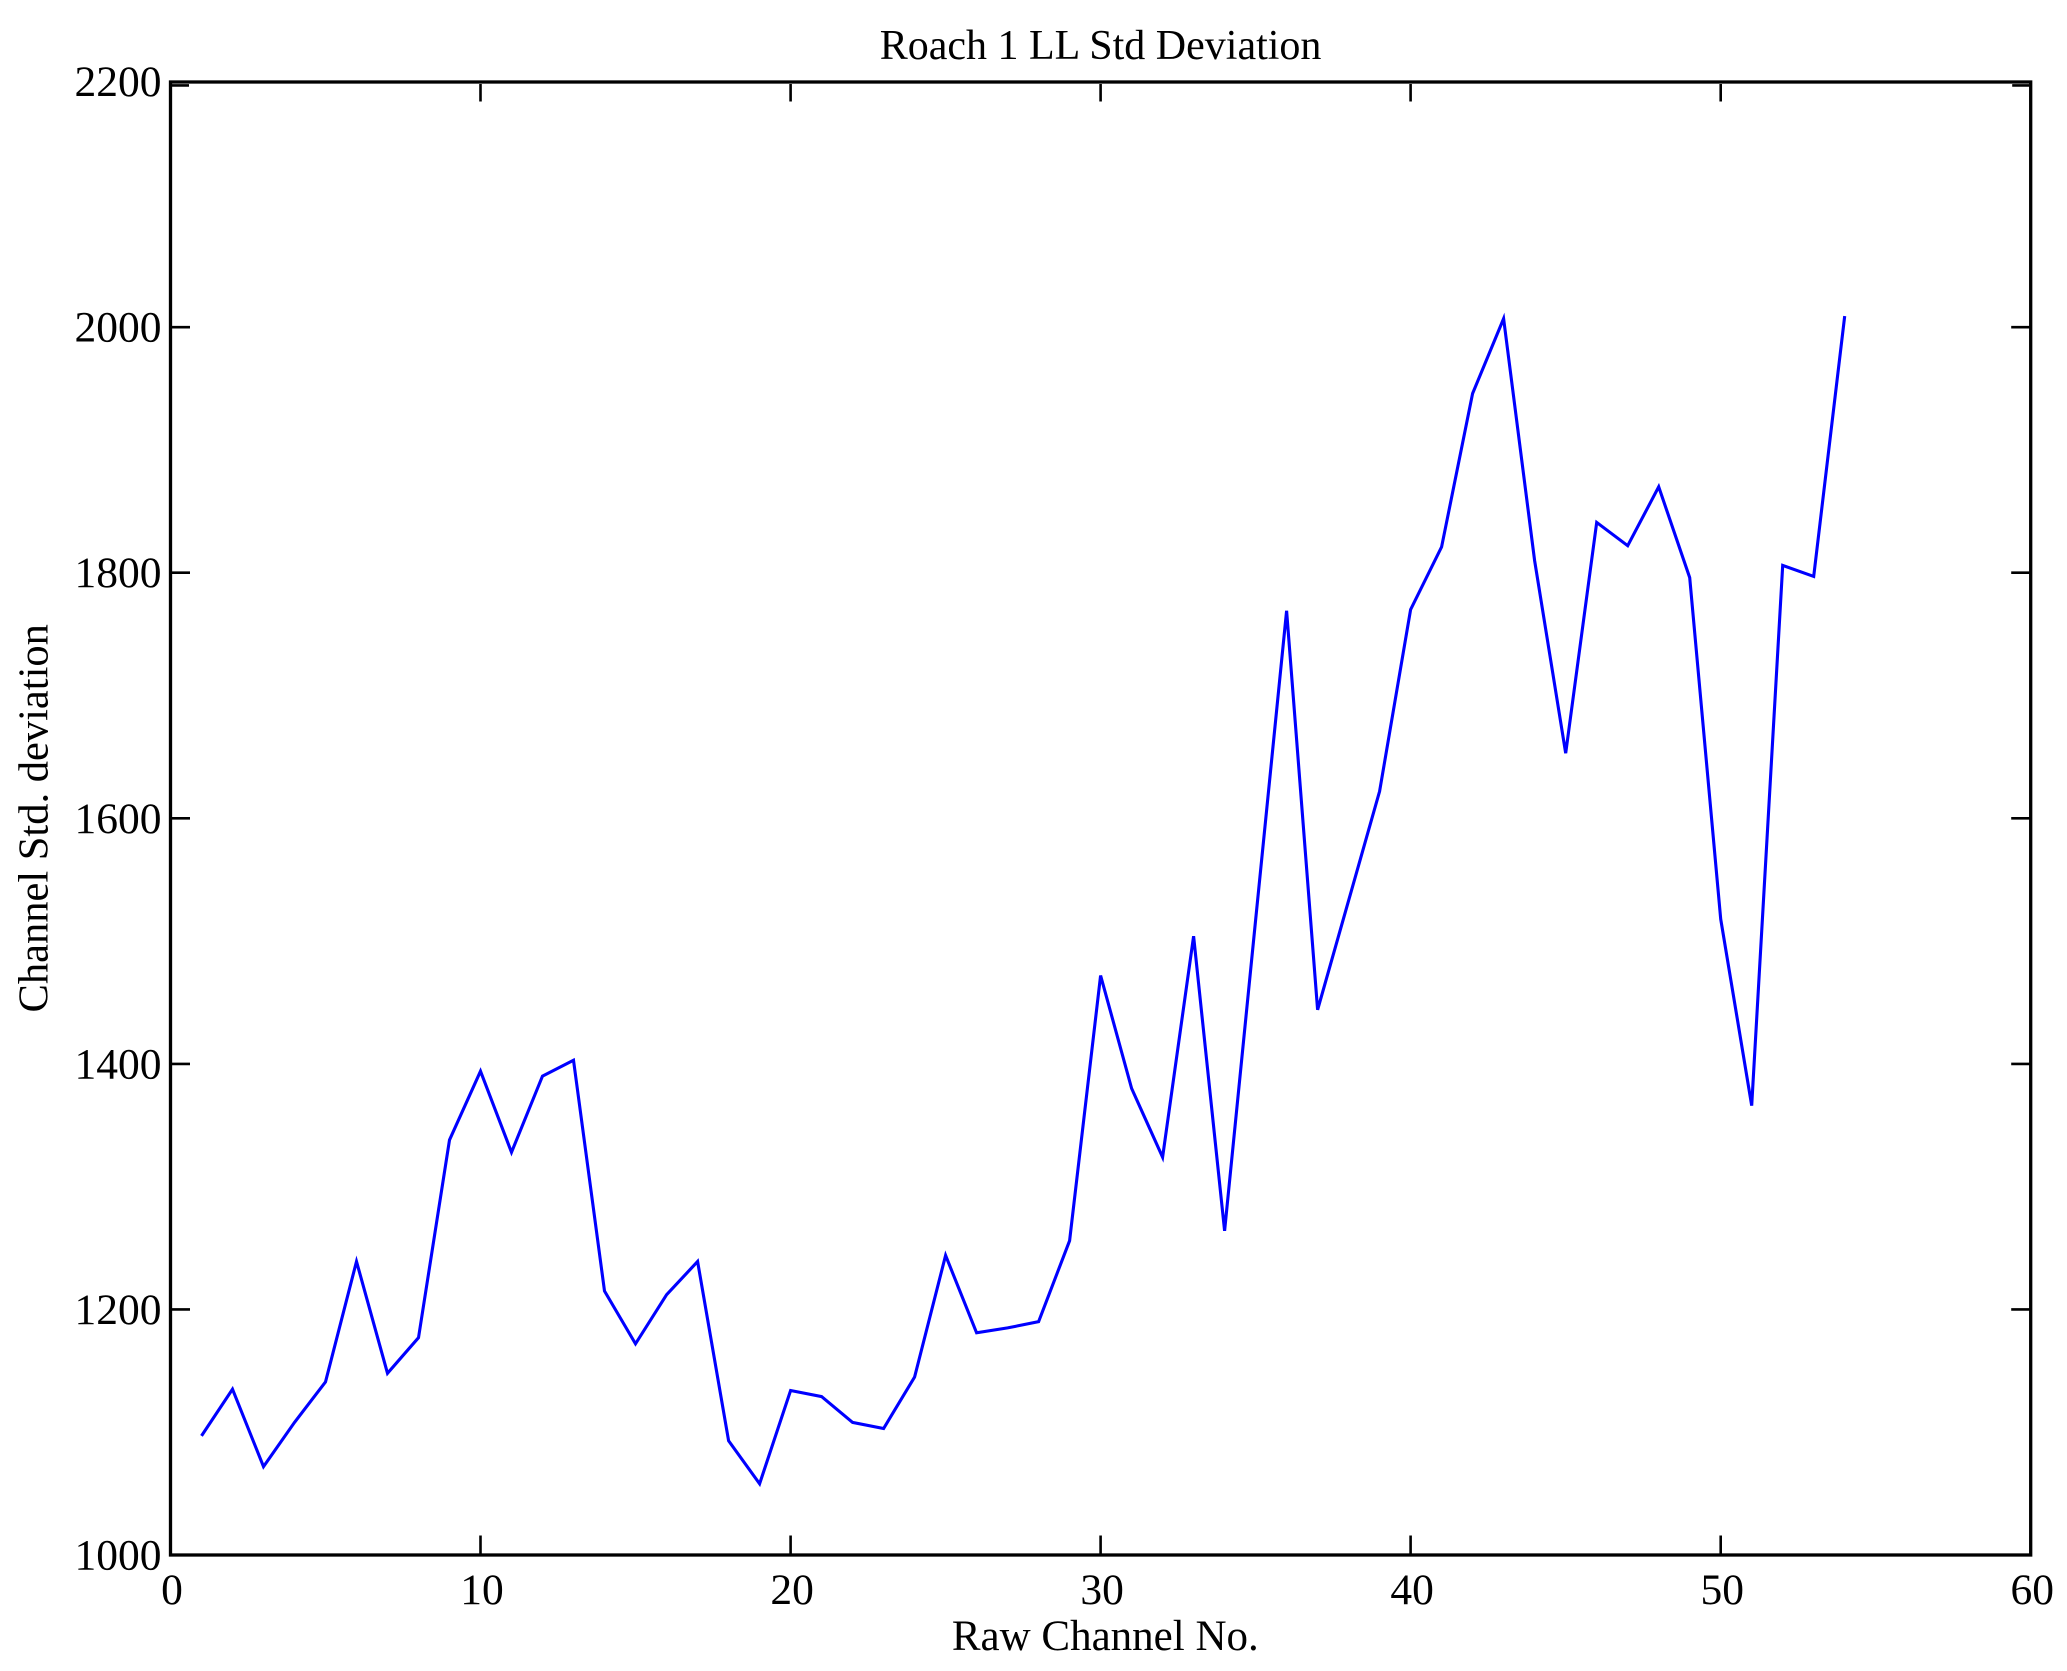  Describe the element at coordinates (1722, 1590) in the screenshot. I see `svg-text: 50` at that location.